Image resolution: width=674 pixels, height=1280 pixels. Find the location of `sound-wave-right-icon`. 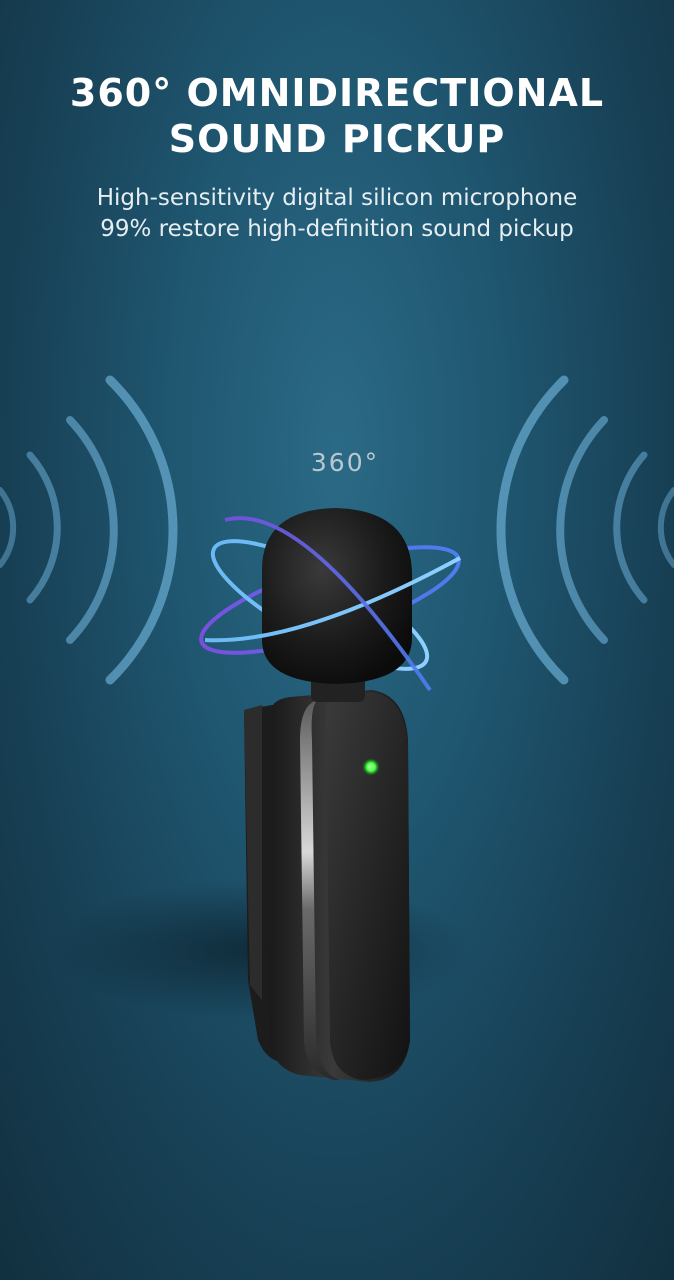

sound-wave-right-icon is located at coordinates (585, 530).